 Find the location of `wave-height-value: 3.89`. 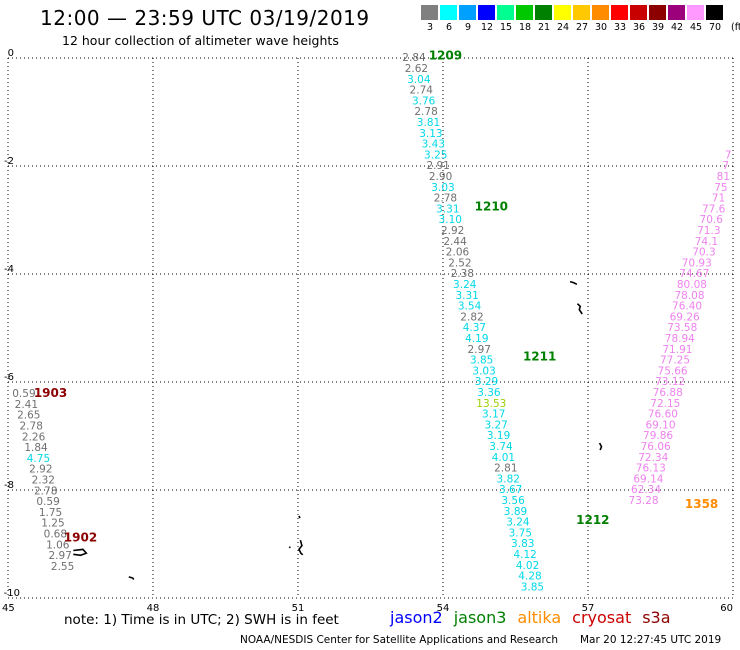

wave-height-value: 3.89 is located at coordinates (515, 512).